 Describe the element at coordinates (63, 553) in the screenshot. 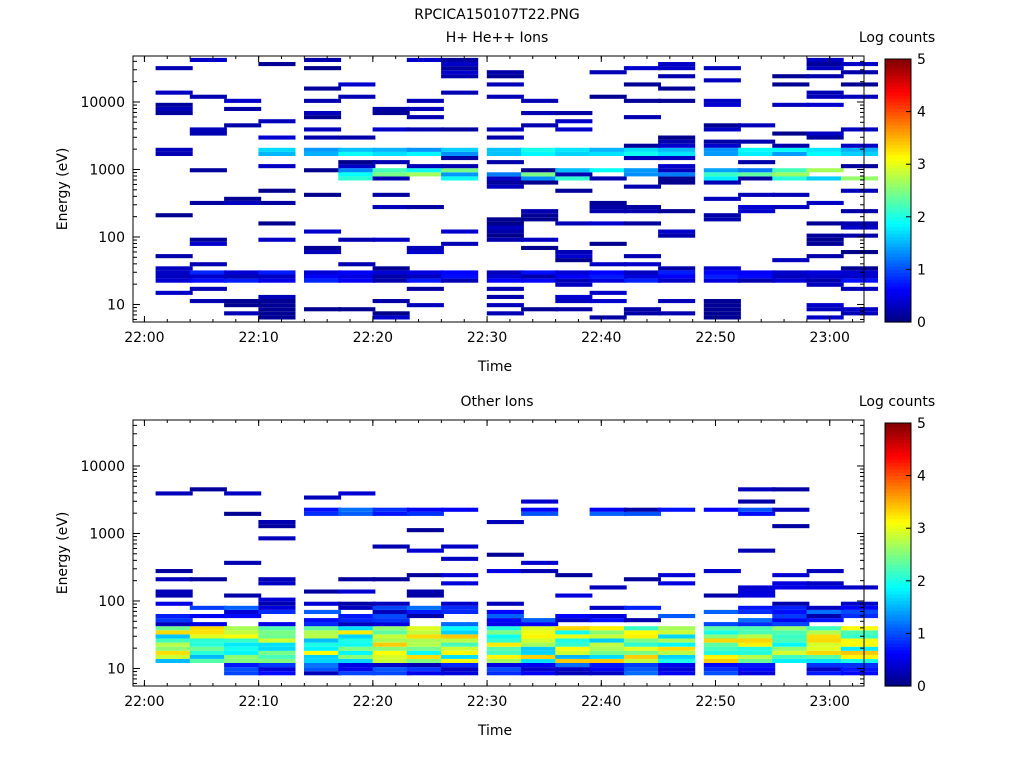

I see `y-axis-label: Energy (eV)` at that location.